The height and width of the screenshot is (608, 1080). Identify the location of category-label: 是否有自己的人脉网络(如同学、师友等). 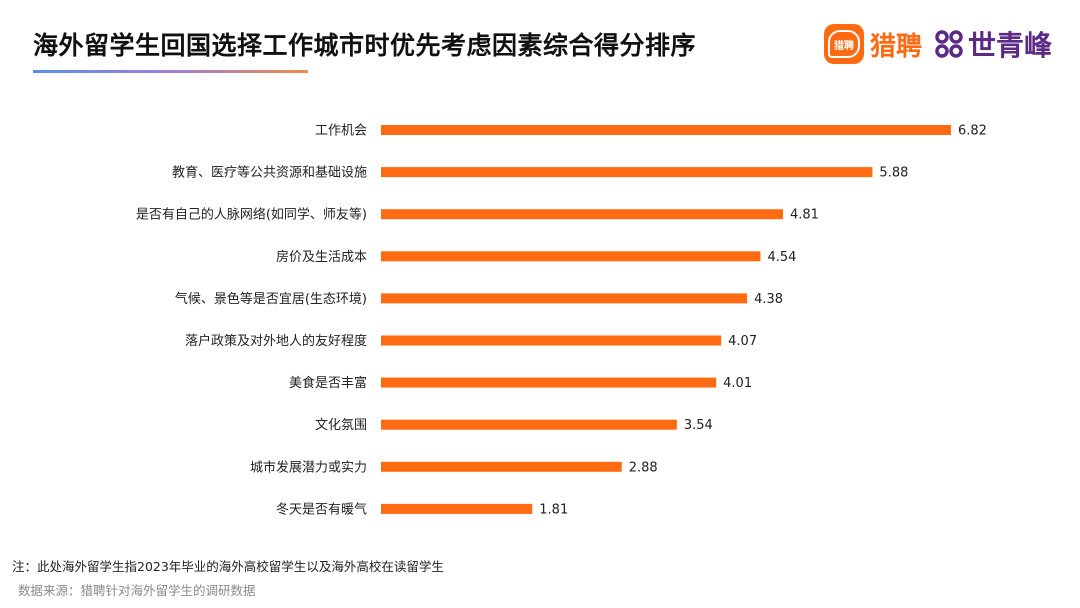
(251, 215).